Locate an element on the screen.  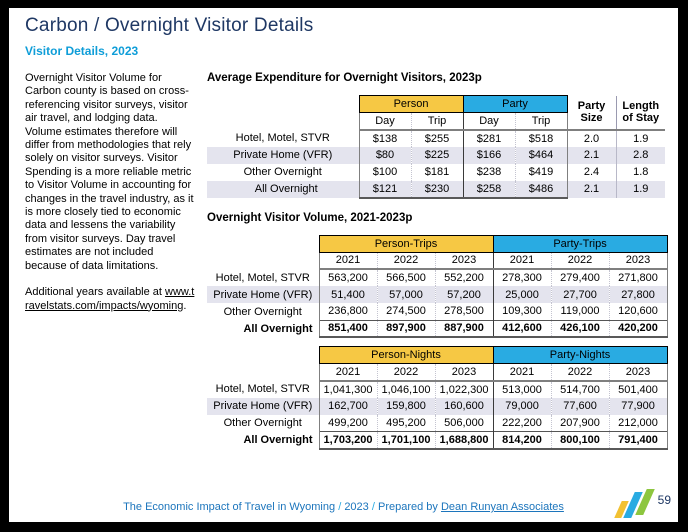
company-link: Dean Runyan Associates is located at coordinates (502, 507).